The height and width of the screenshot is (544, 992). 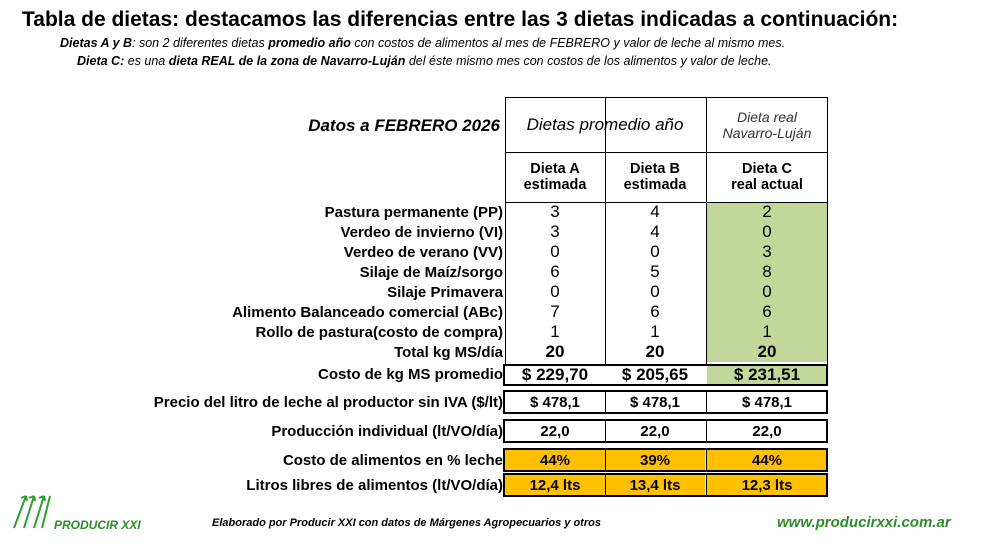 What do you see at coordinates (555, 374) in the screenshot?
I see `table-cell: $ 229,70` at bounding box center [555, 374].